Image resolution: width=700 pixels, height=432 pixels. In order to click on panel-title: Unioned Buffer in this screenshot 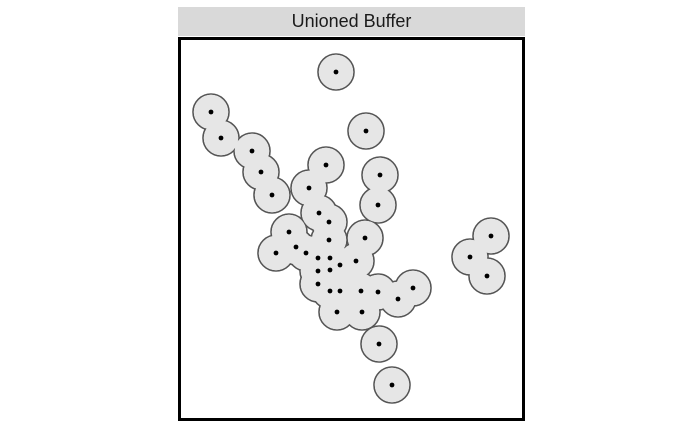, I will do `click(351, 21)`.